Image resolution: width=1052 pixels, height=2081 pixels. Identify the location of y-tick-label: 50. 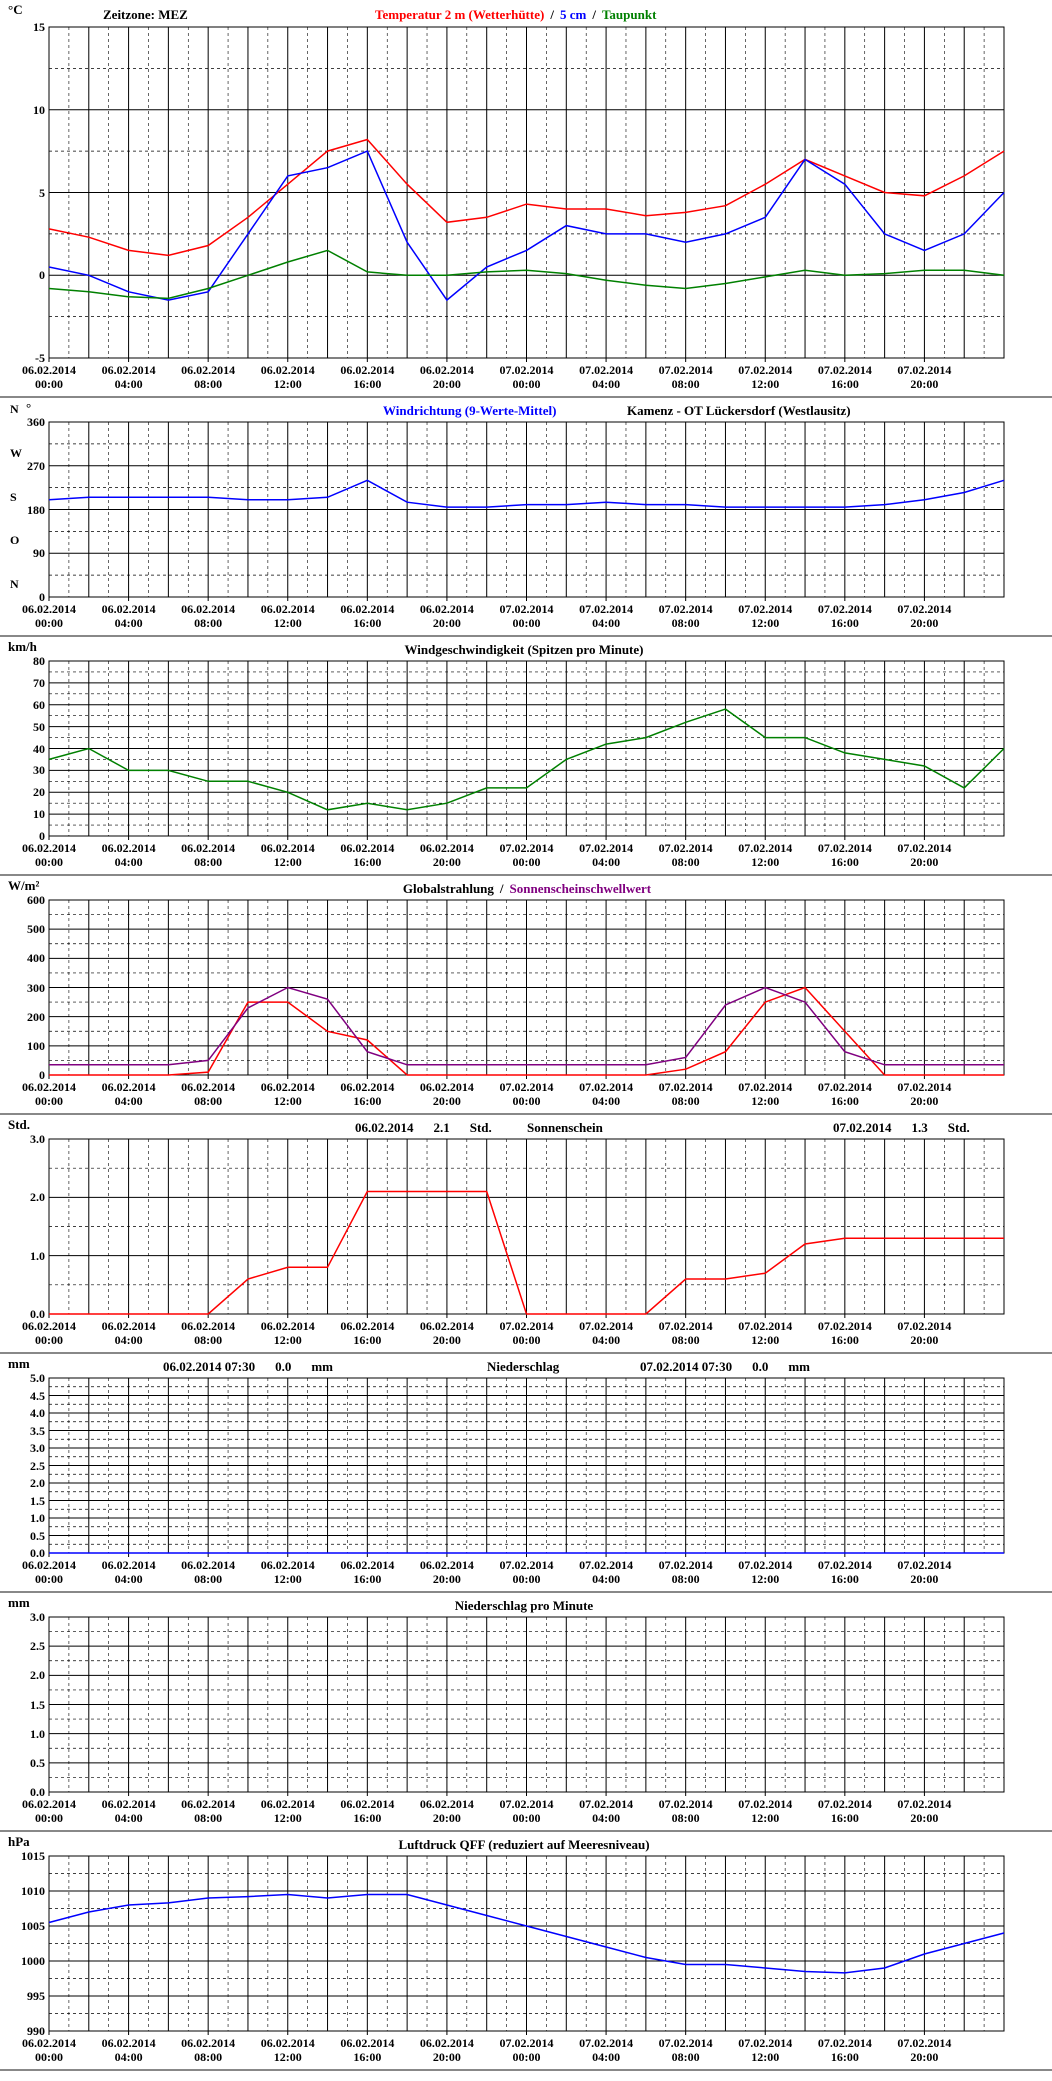
(39, 726).